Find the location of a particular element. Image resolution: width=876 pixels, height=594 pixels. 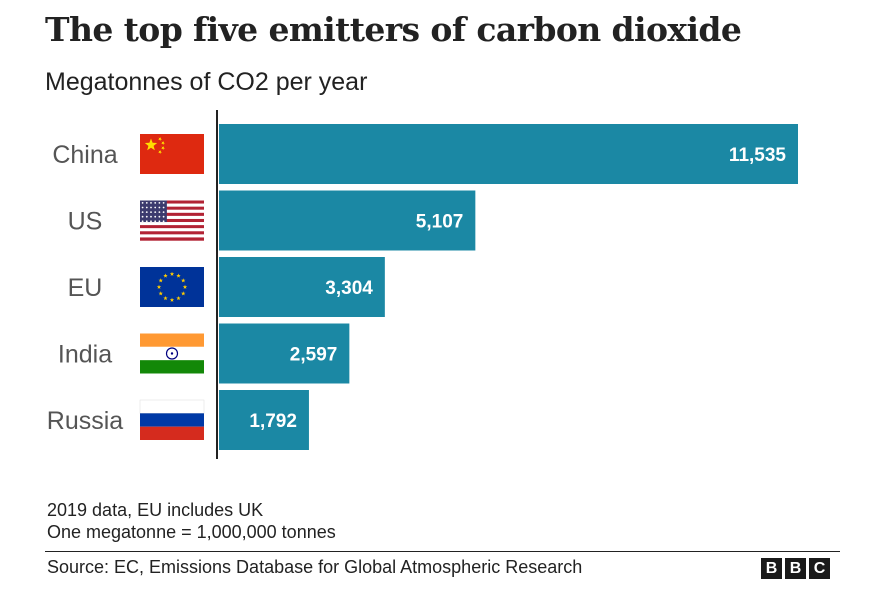

india-flag-icon is located at coordinates (172, 353).